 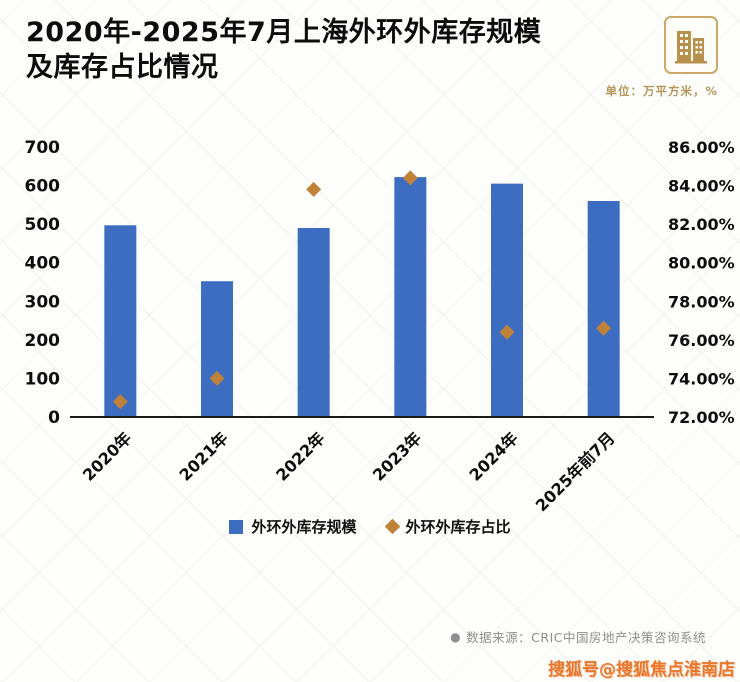 What do you see at coordinates (661, 91) in the screenshot?
I see `unit-note: 单位：万平方米，%` at bounding box center [661, 91].